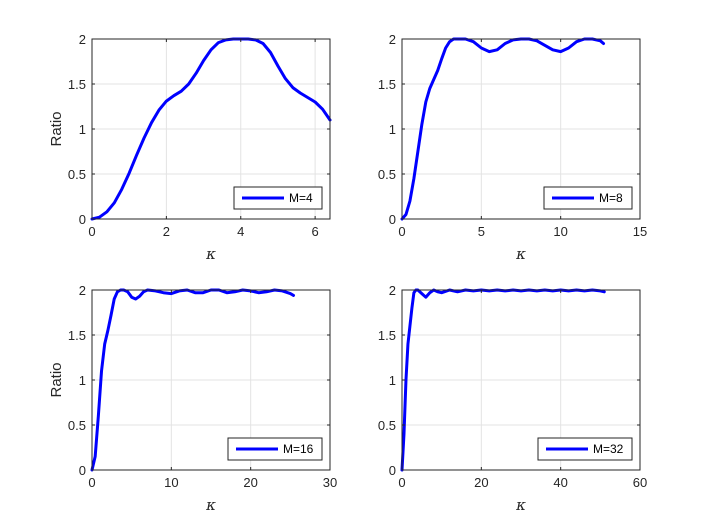 This screenshot has height=530, width=706. What do you see at coordinates (640, 482) in the screenshot?
I see `x-tick-label: 60` at bounding box center [640, 482].